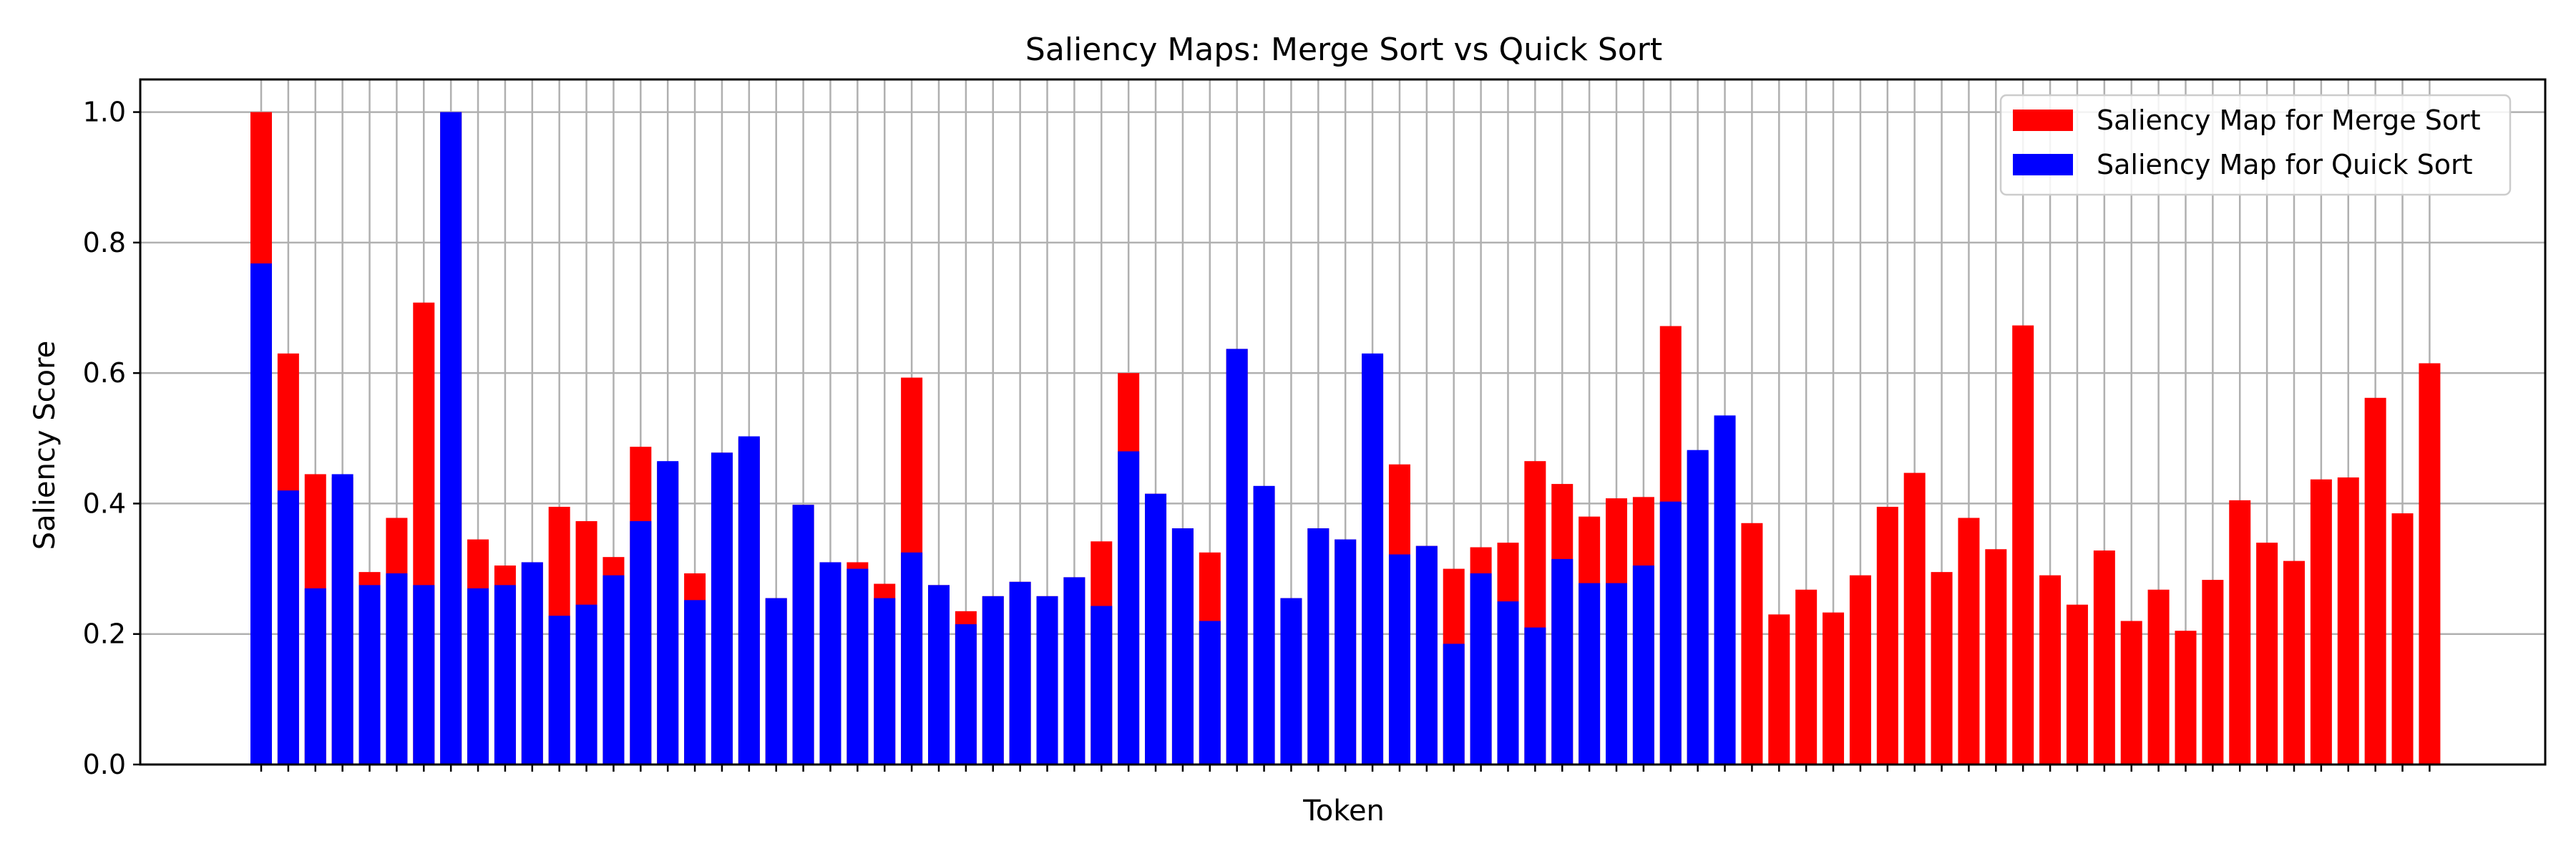 The width and height of the screenshot is (2576, 859). Describe the element at coordinates (2289, 120) in the screenshot. I see `legend-label-merge-sort: Saliency Map for Merge Sort` at that location.